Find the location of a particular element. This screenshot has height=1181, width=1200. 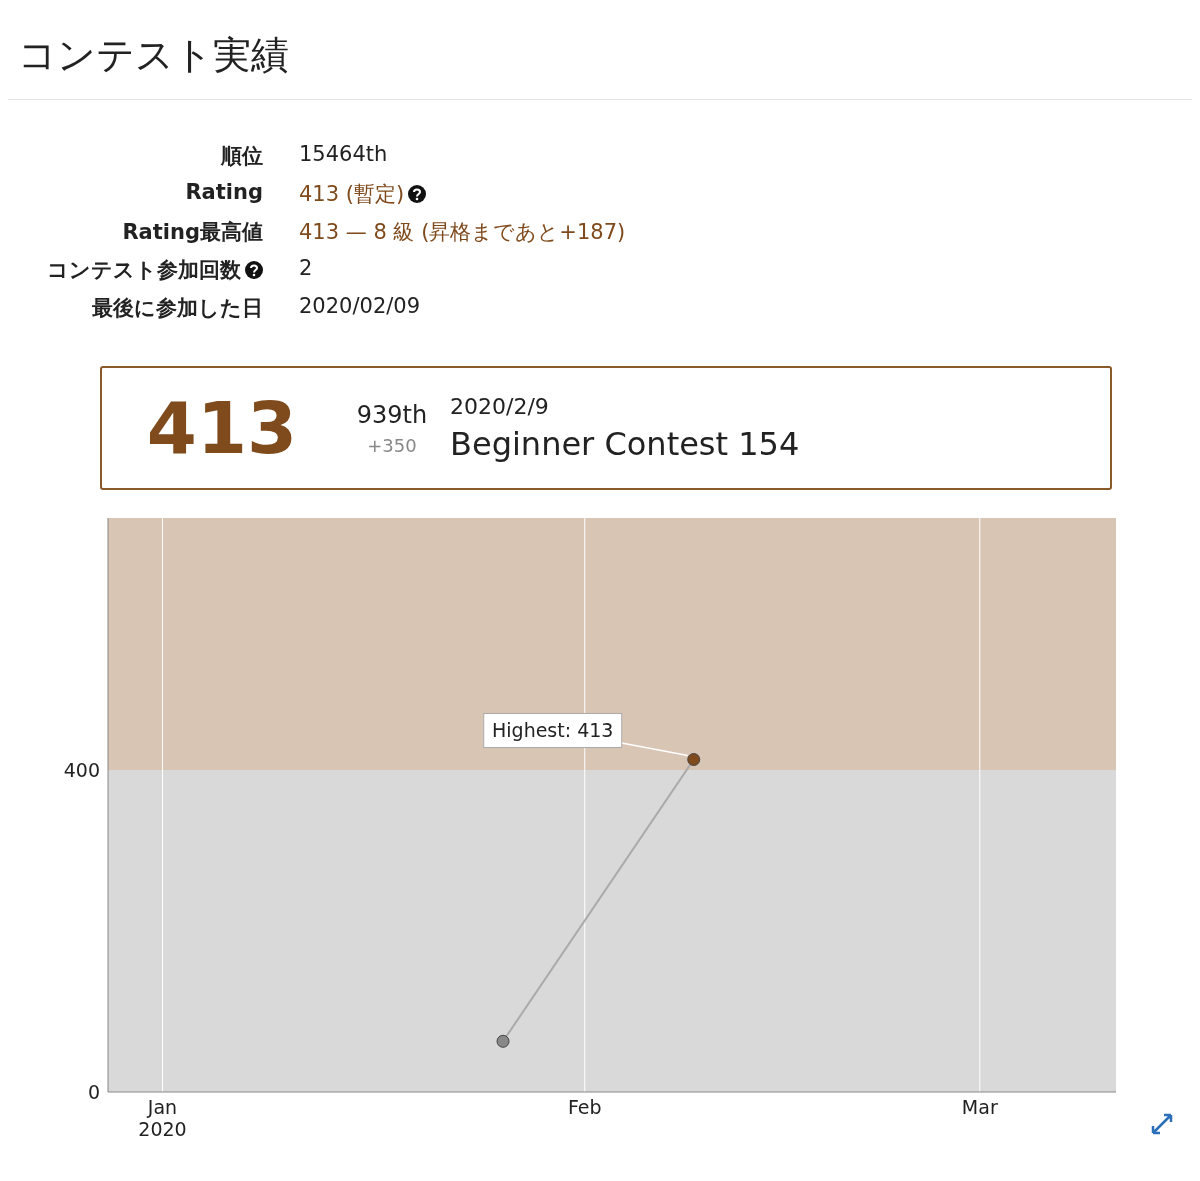

chart-title: コンテスト実績 is located at coordinates (600, 54).